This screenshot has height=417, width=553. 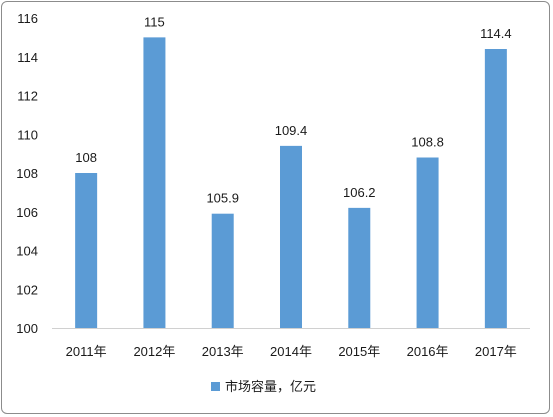 I want to click on x-tick-label: 2013年, so click(x=223, y=351).